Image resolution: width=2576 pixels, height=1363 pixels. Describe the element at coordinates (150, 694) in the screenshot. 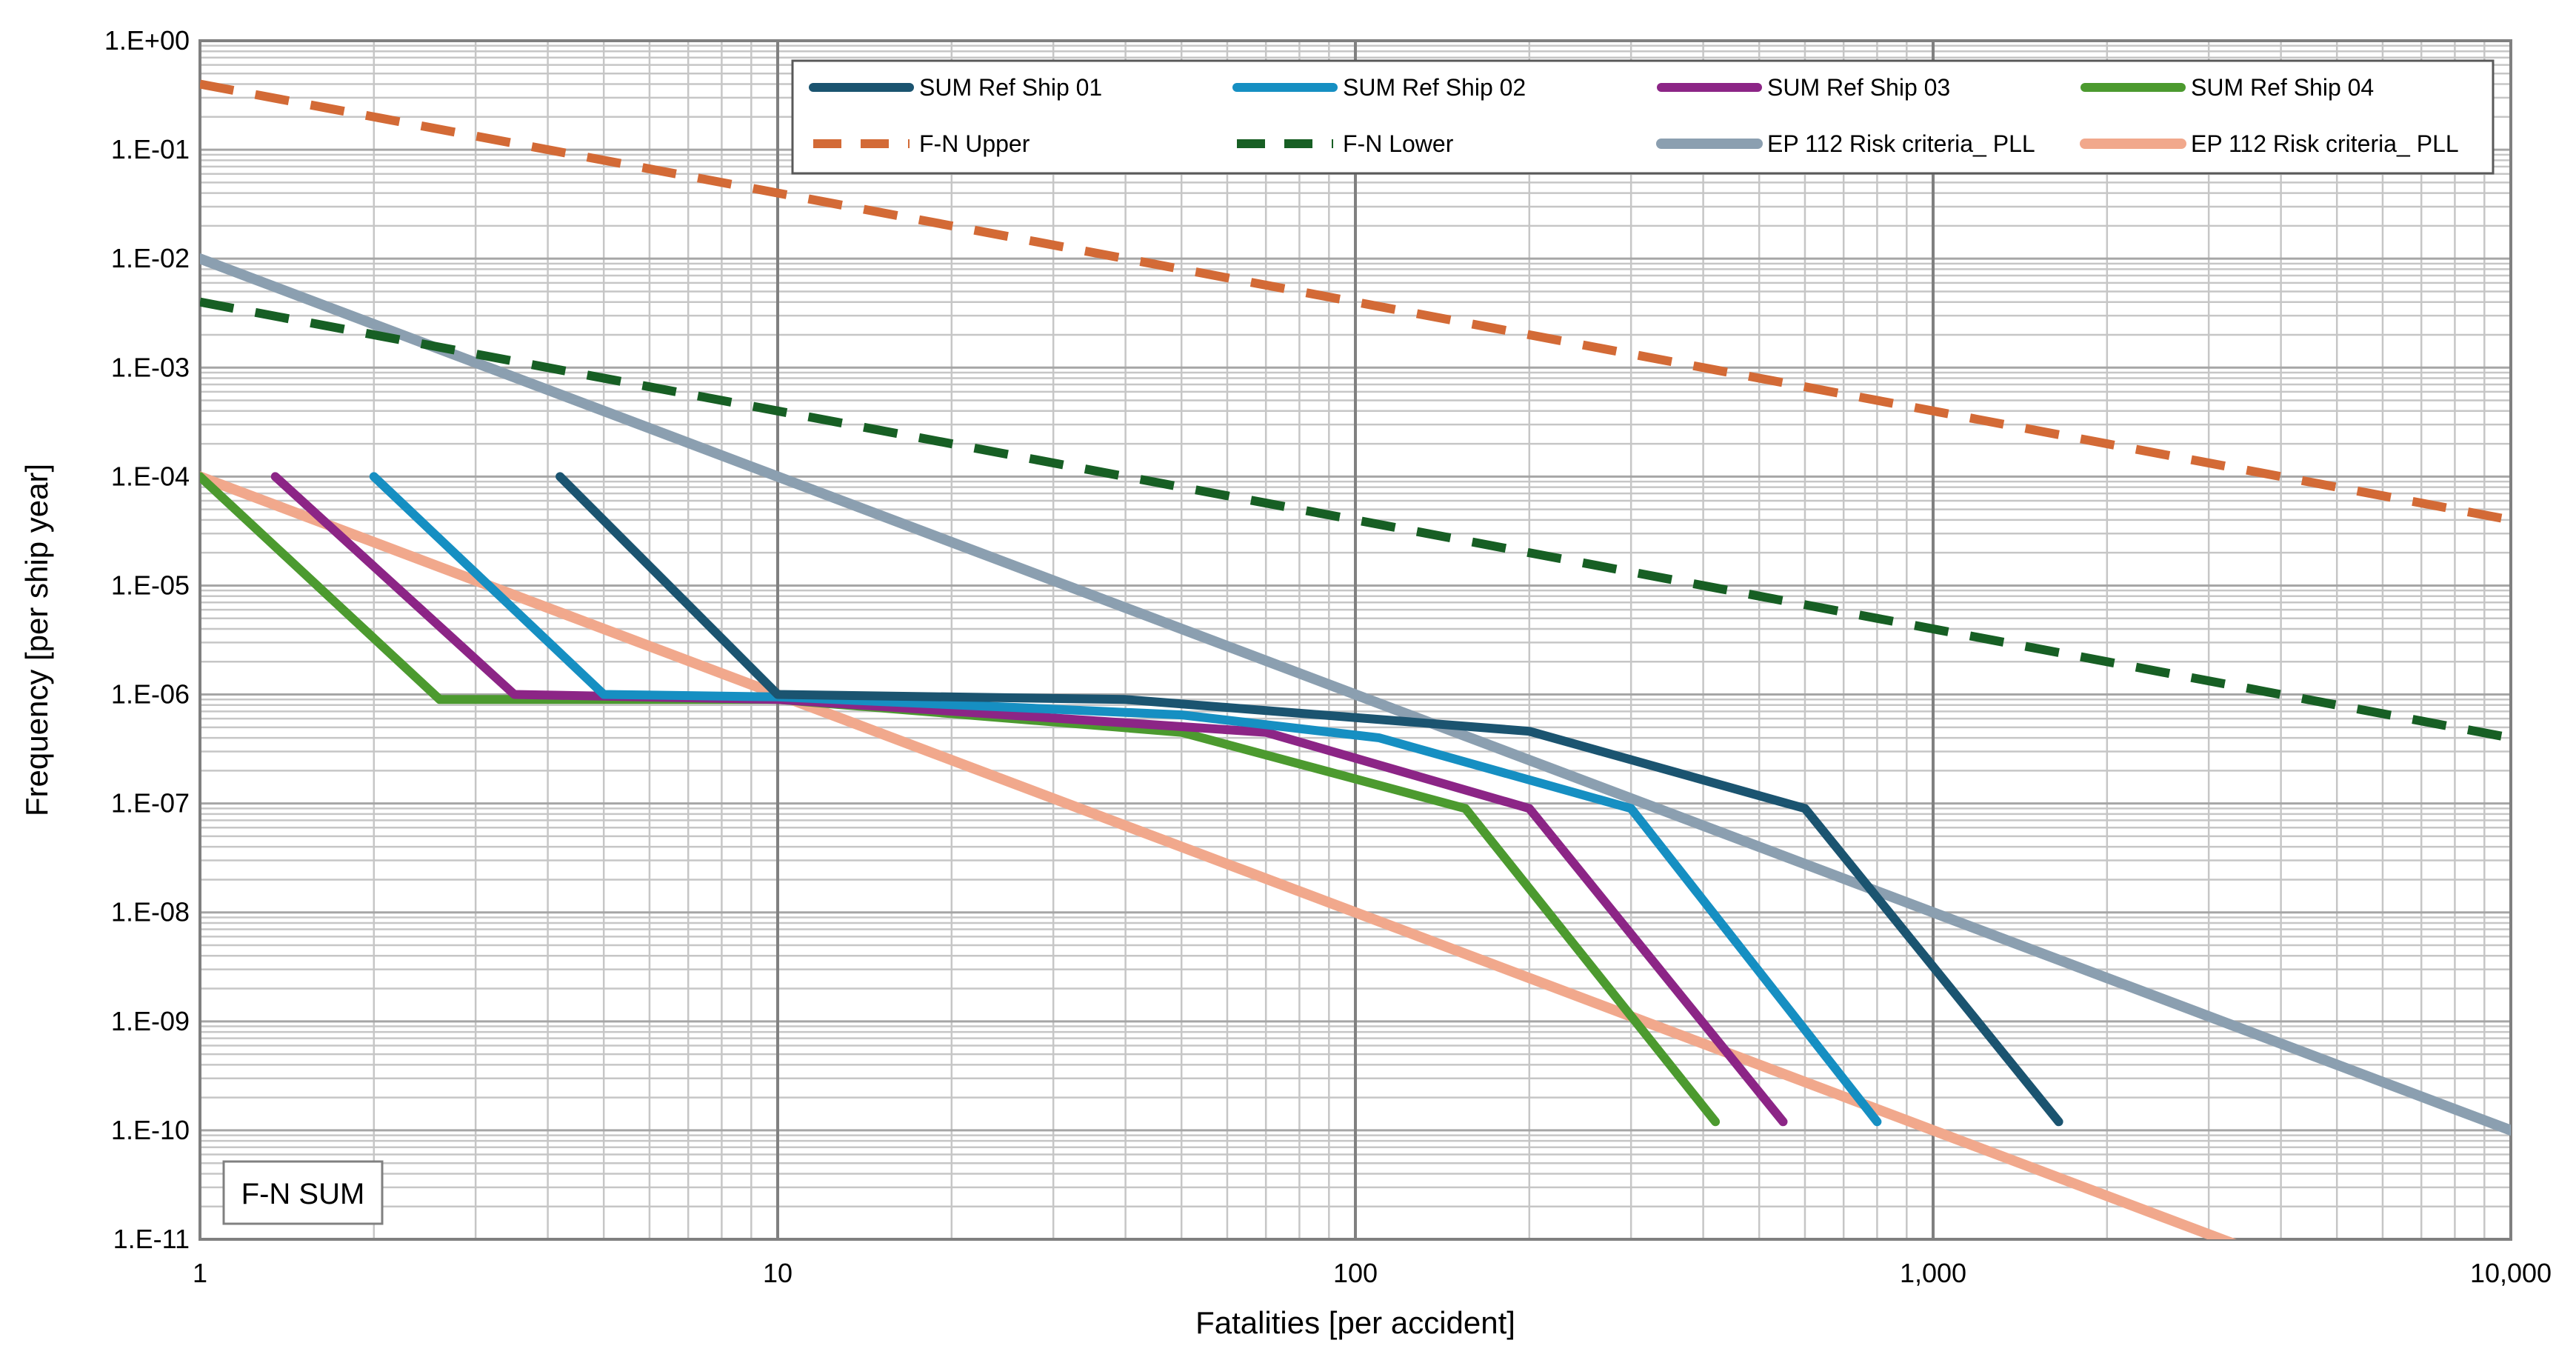

I see `y-tick-label: 1.E-06` at that location.